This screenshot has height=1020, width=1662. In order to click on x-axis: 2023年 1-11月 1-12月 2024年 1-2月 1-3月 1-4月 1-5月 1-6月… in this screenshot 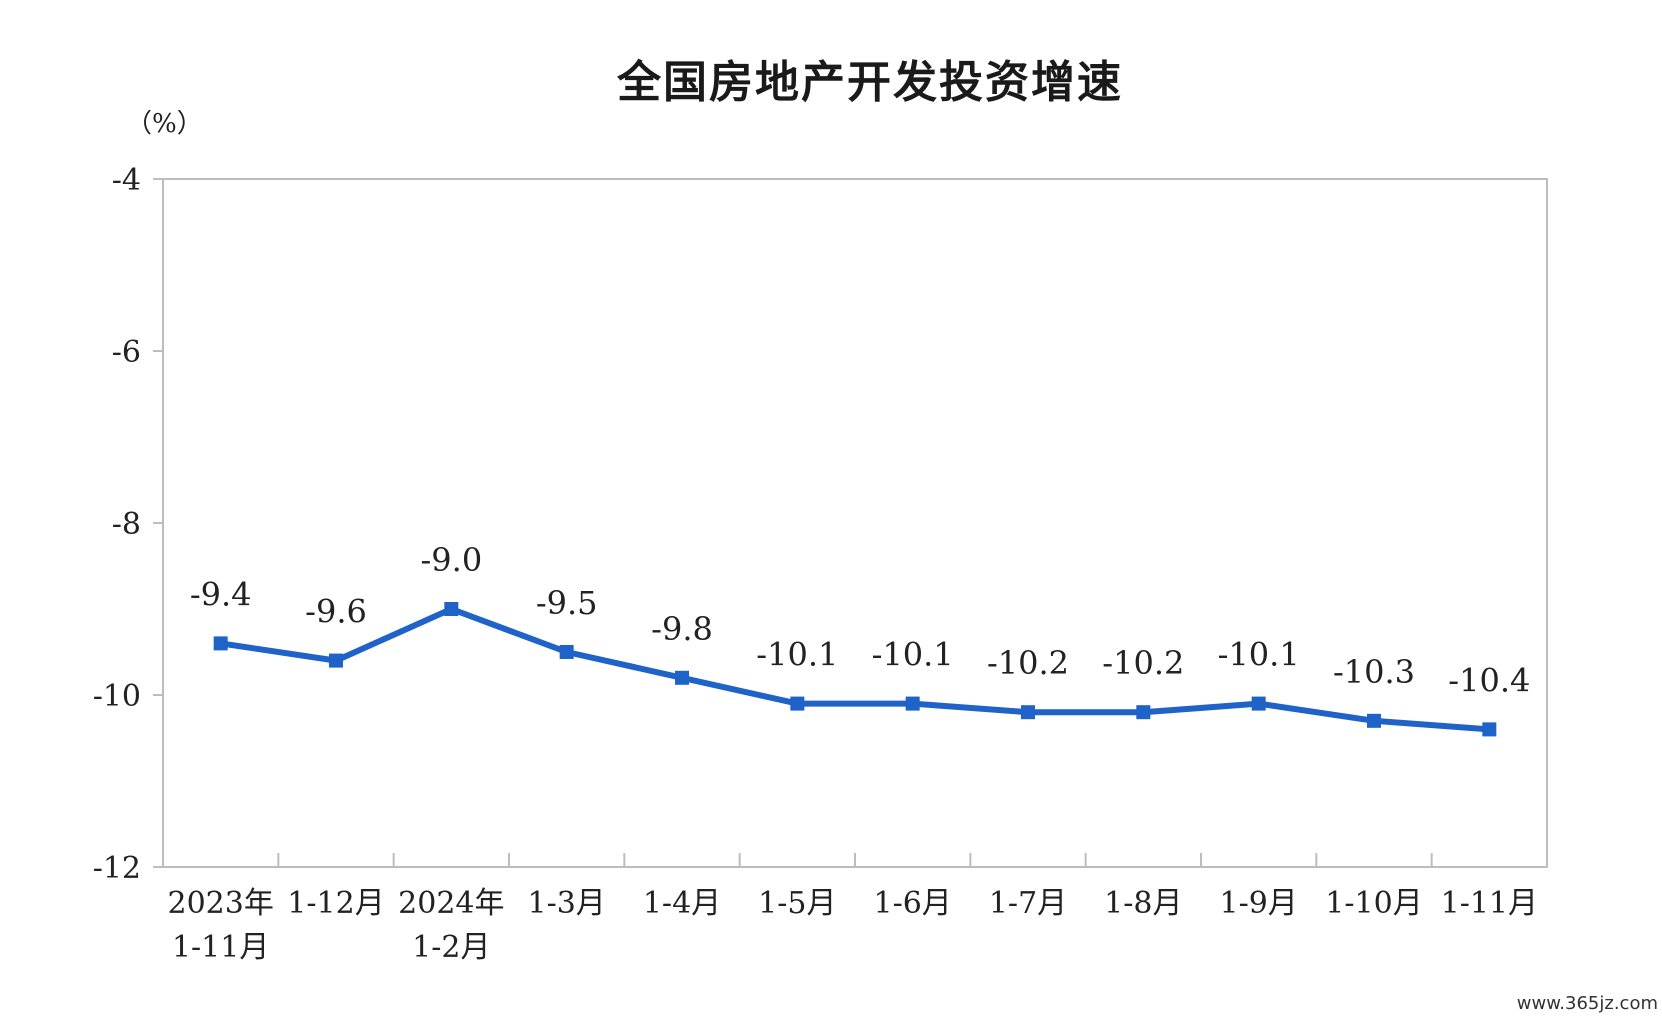, I will do `click(852, 909)`.